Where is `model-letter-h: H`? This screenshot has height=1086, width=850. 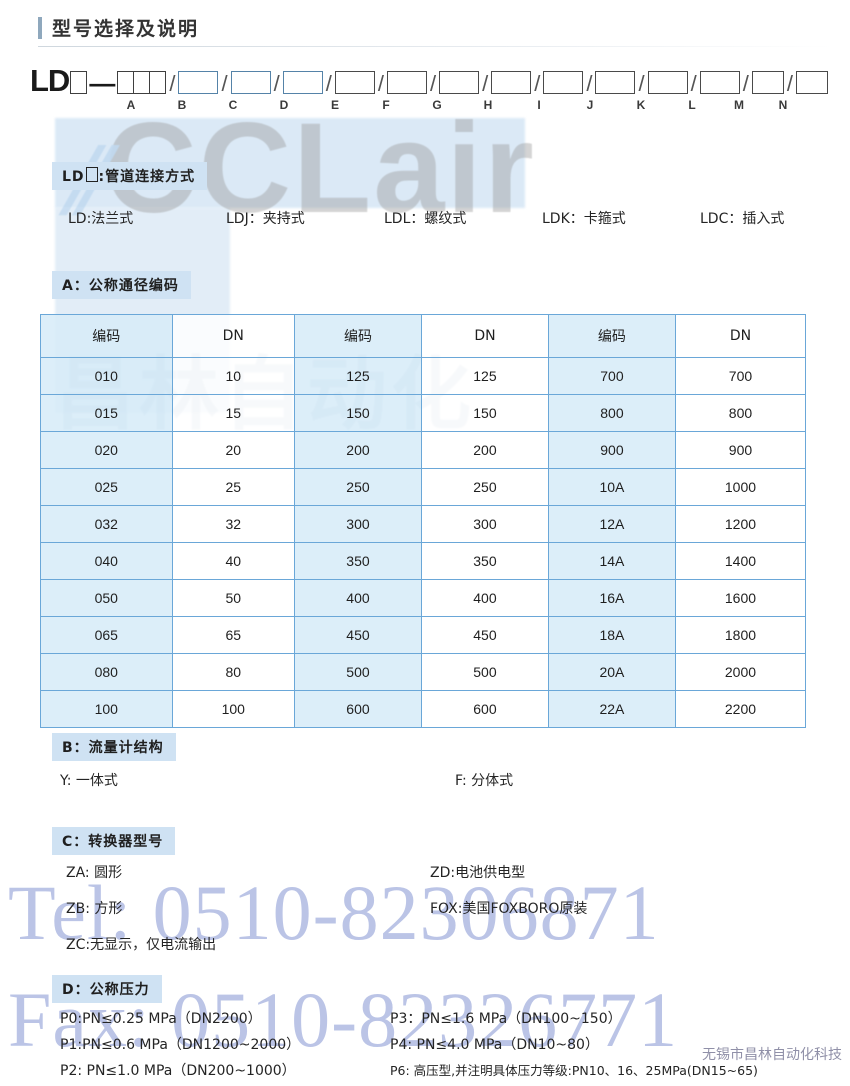 model-letter-h: H is located at coordinates (488, 105).